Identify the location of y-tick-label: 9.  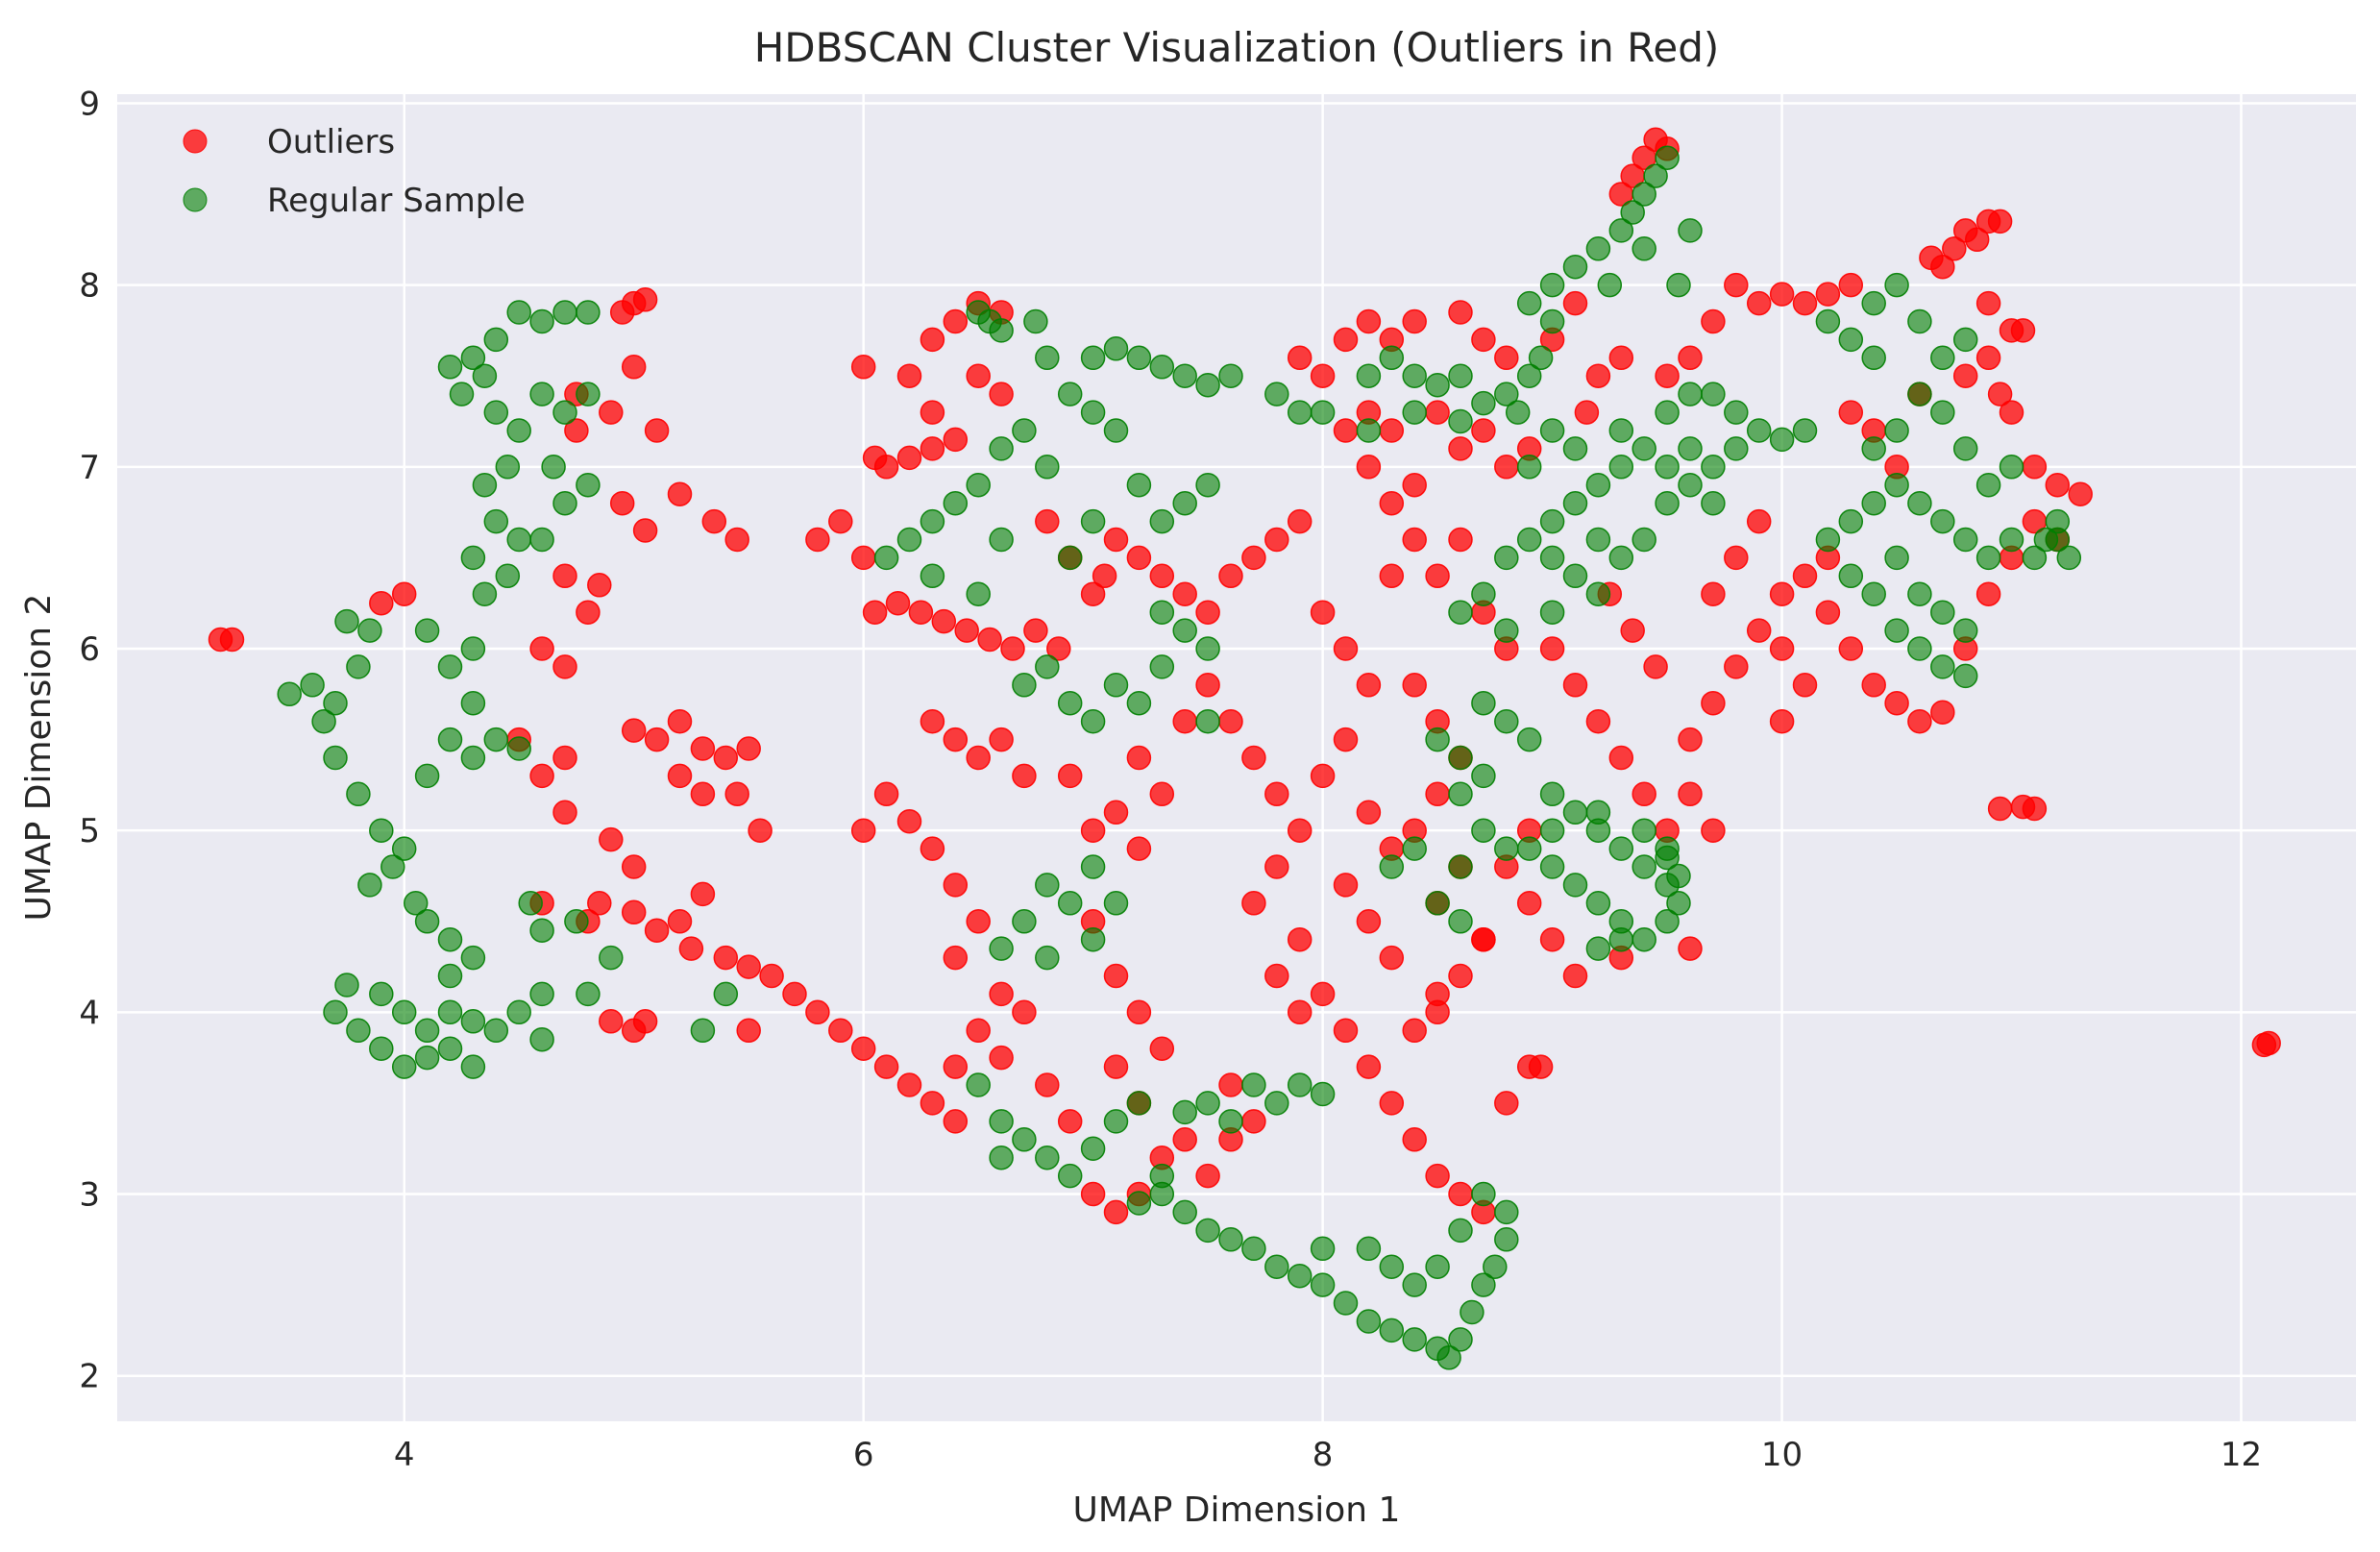
(89, 104).